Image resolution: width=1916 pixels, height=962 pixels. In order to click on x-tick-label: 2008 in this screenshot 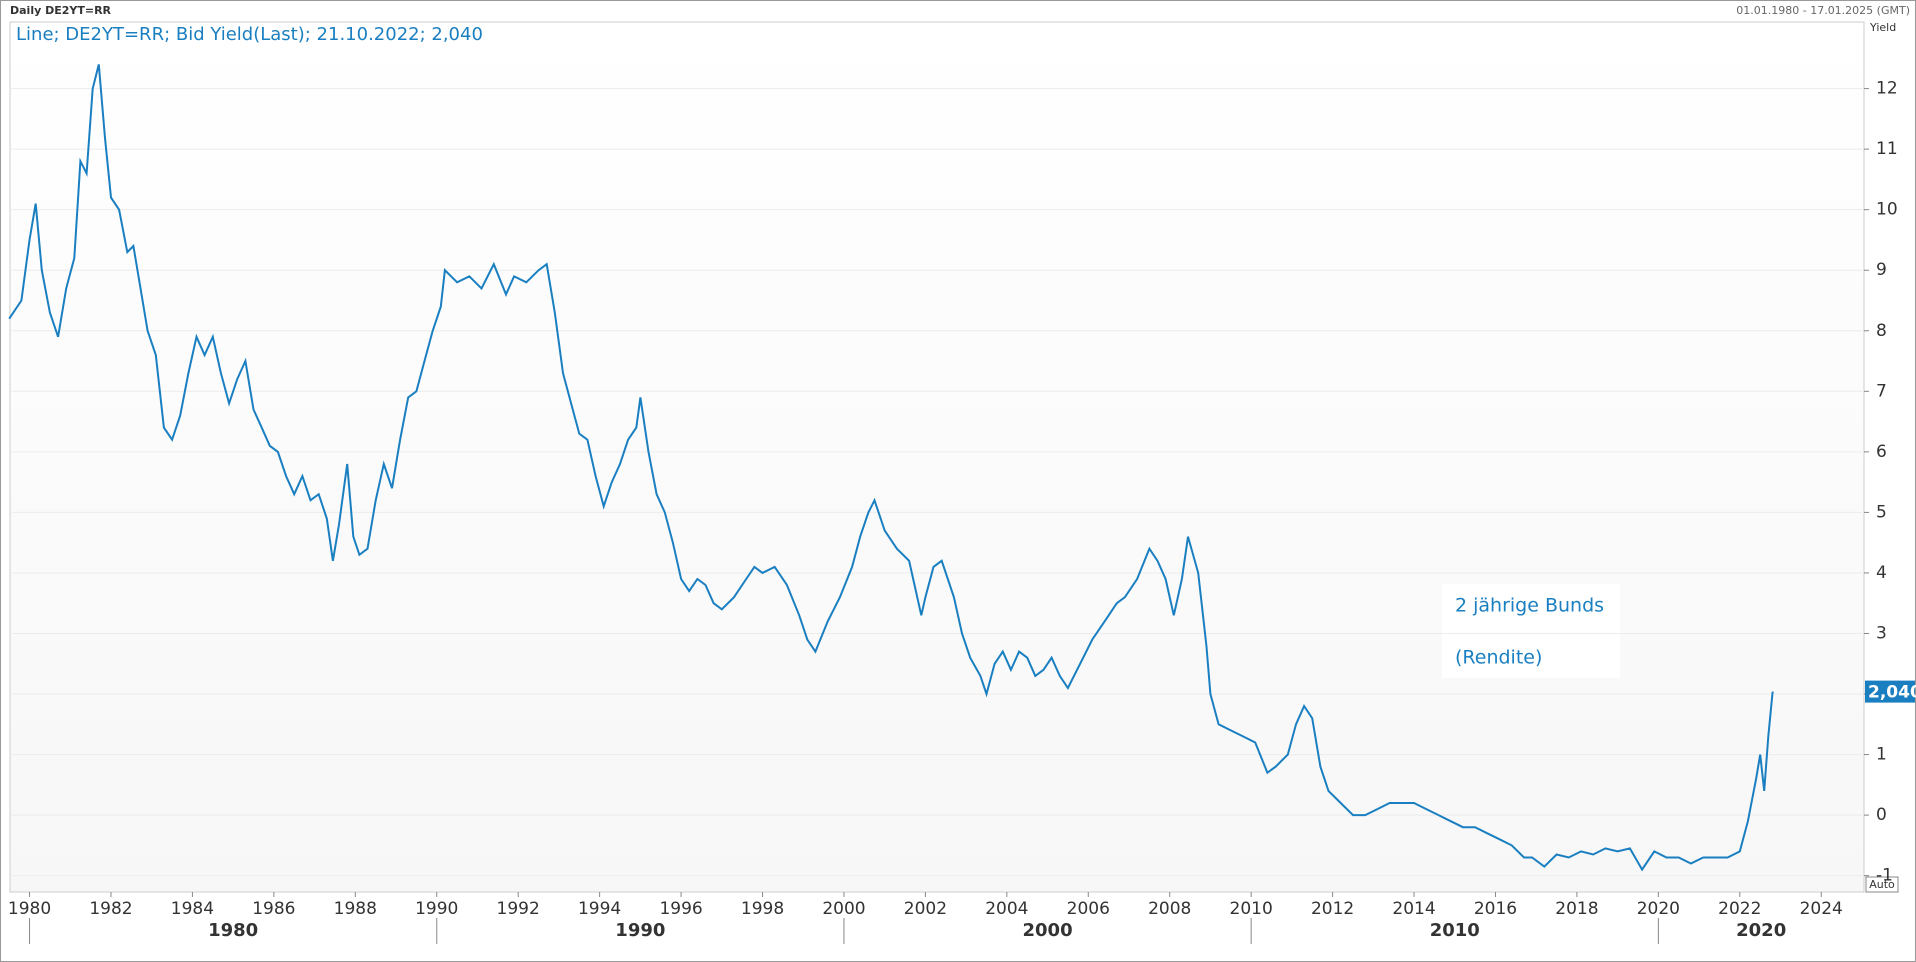, I will do `click(1169, 909)`.